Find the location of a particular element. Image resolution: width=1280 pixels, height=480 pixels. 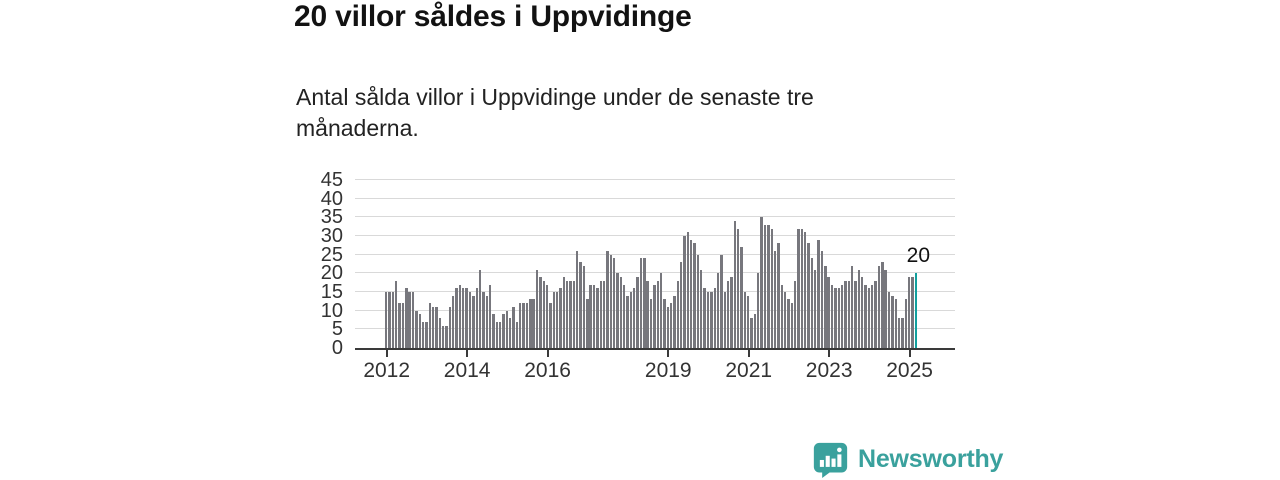

newsworthy-logo: Newsworthy is located at coordinates (907, 459).